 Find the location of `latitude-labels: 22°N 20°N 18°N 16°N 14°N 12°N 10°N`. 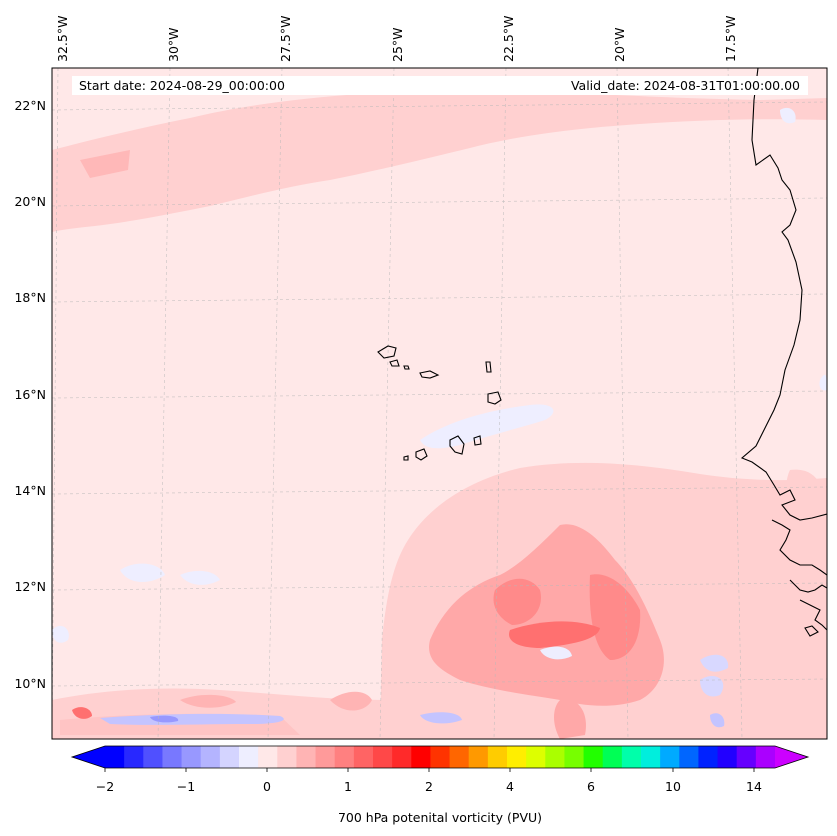

latitude-labels: 22°N 20°N 18°N 16°N 14°N 12°N 10°N is located at coordinates (30, 394).